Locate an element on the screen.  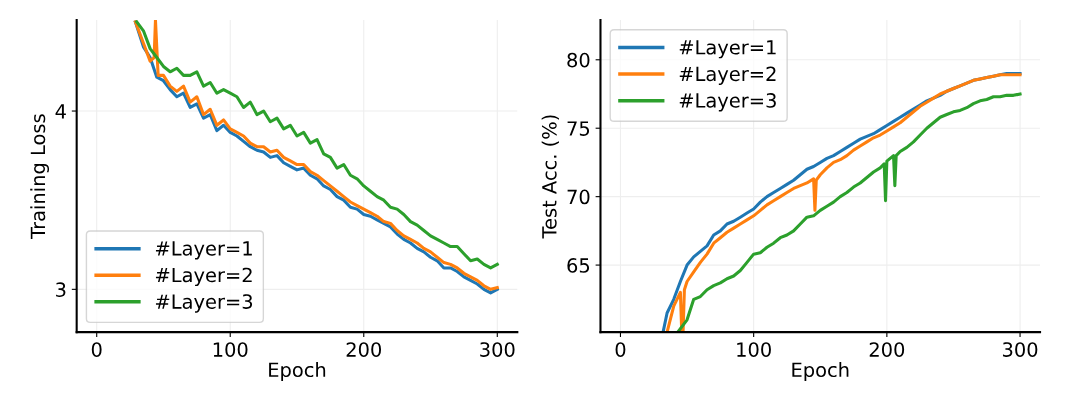
y-tick-label: 80 is located at coordinates (578, 60).